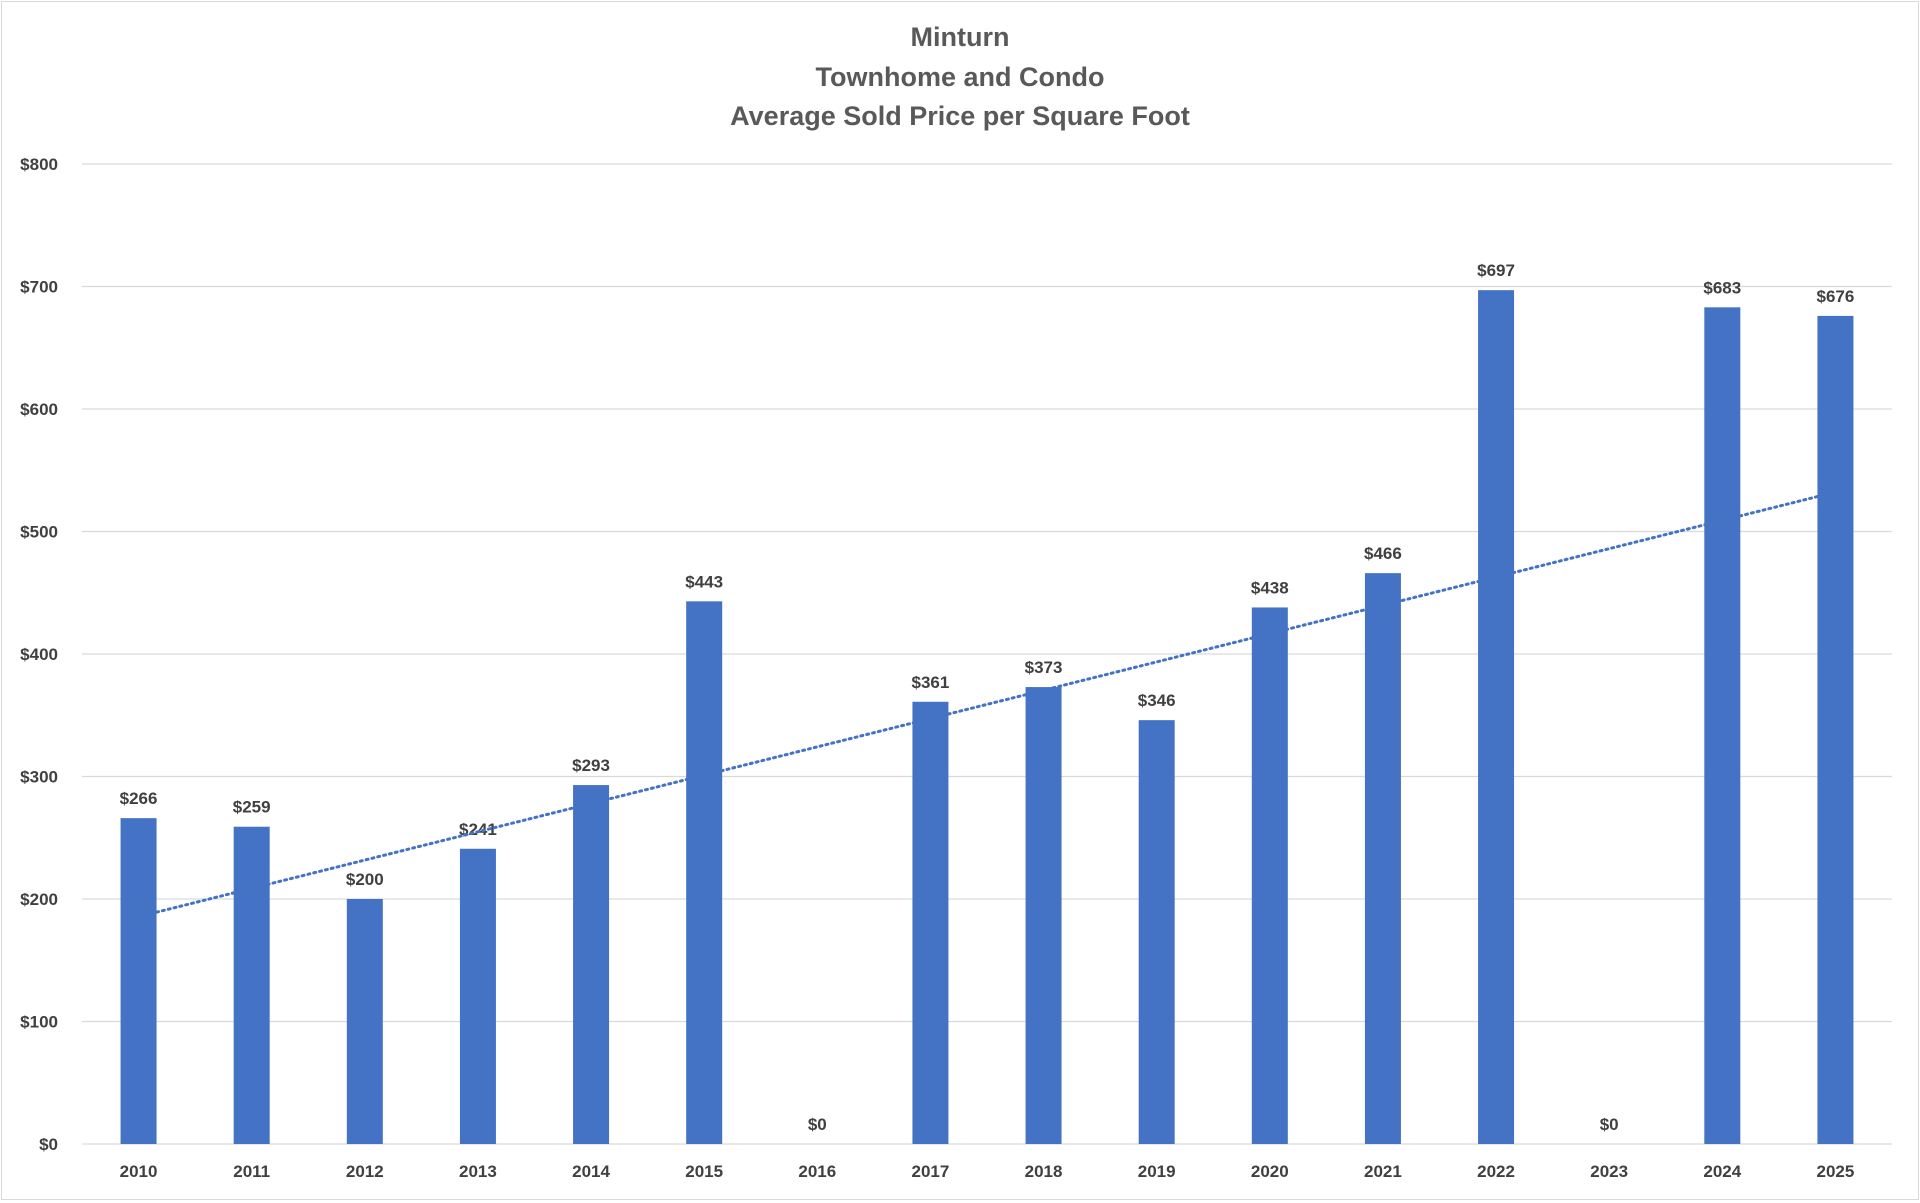  Describe the element at coordinates (931, 1171) in the screenshot. I see `x-tick-label: 2017` at that location.